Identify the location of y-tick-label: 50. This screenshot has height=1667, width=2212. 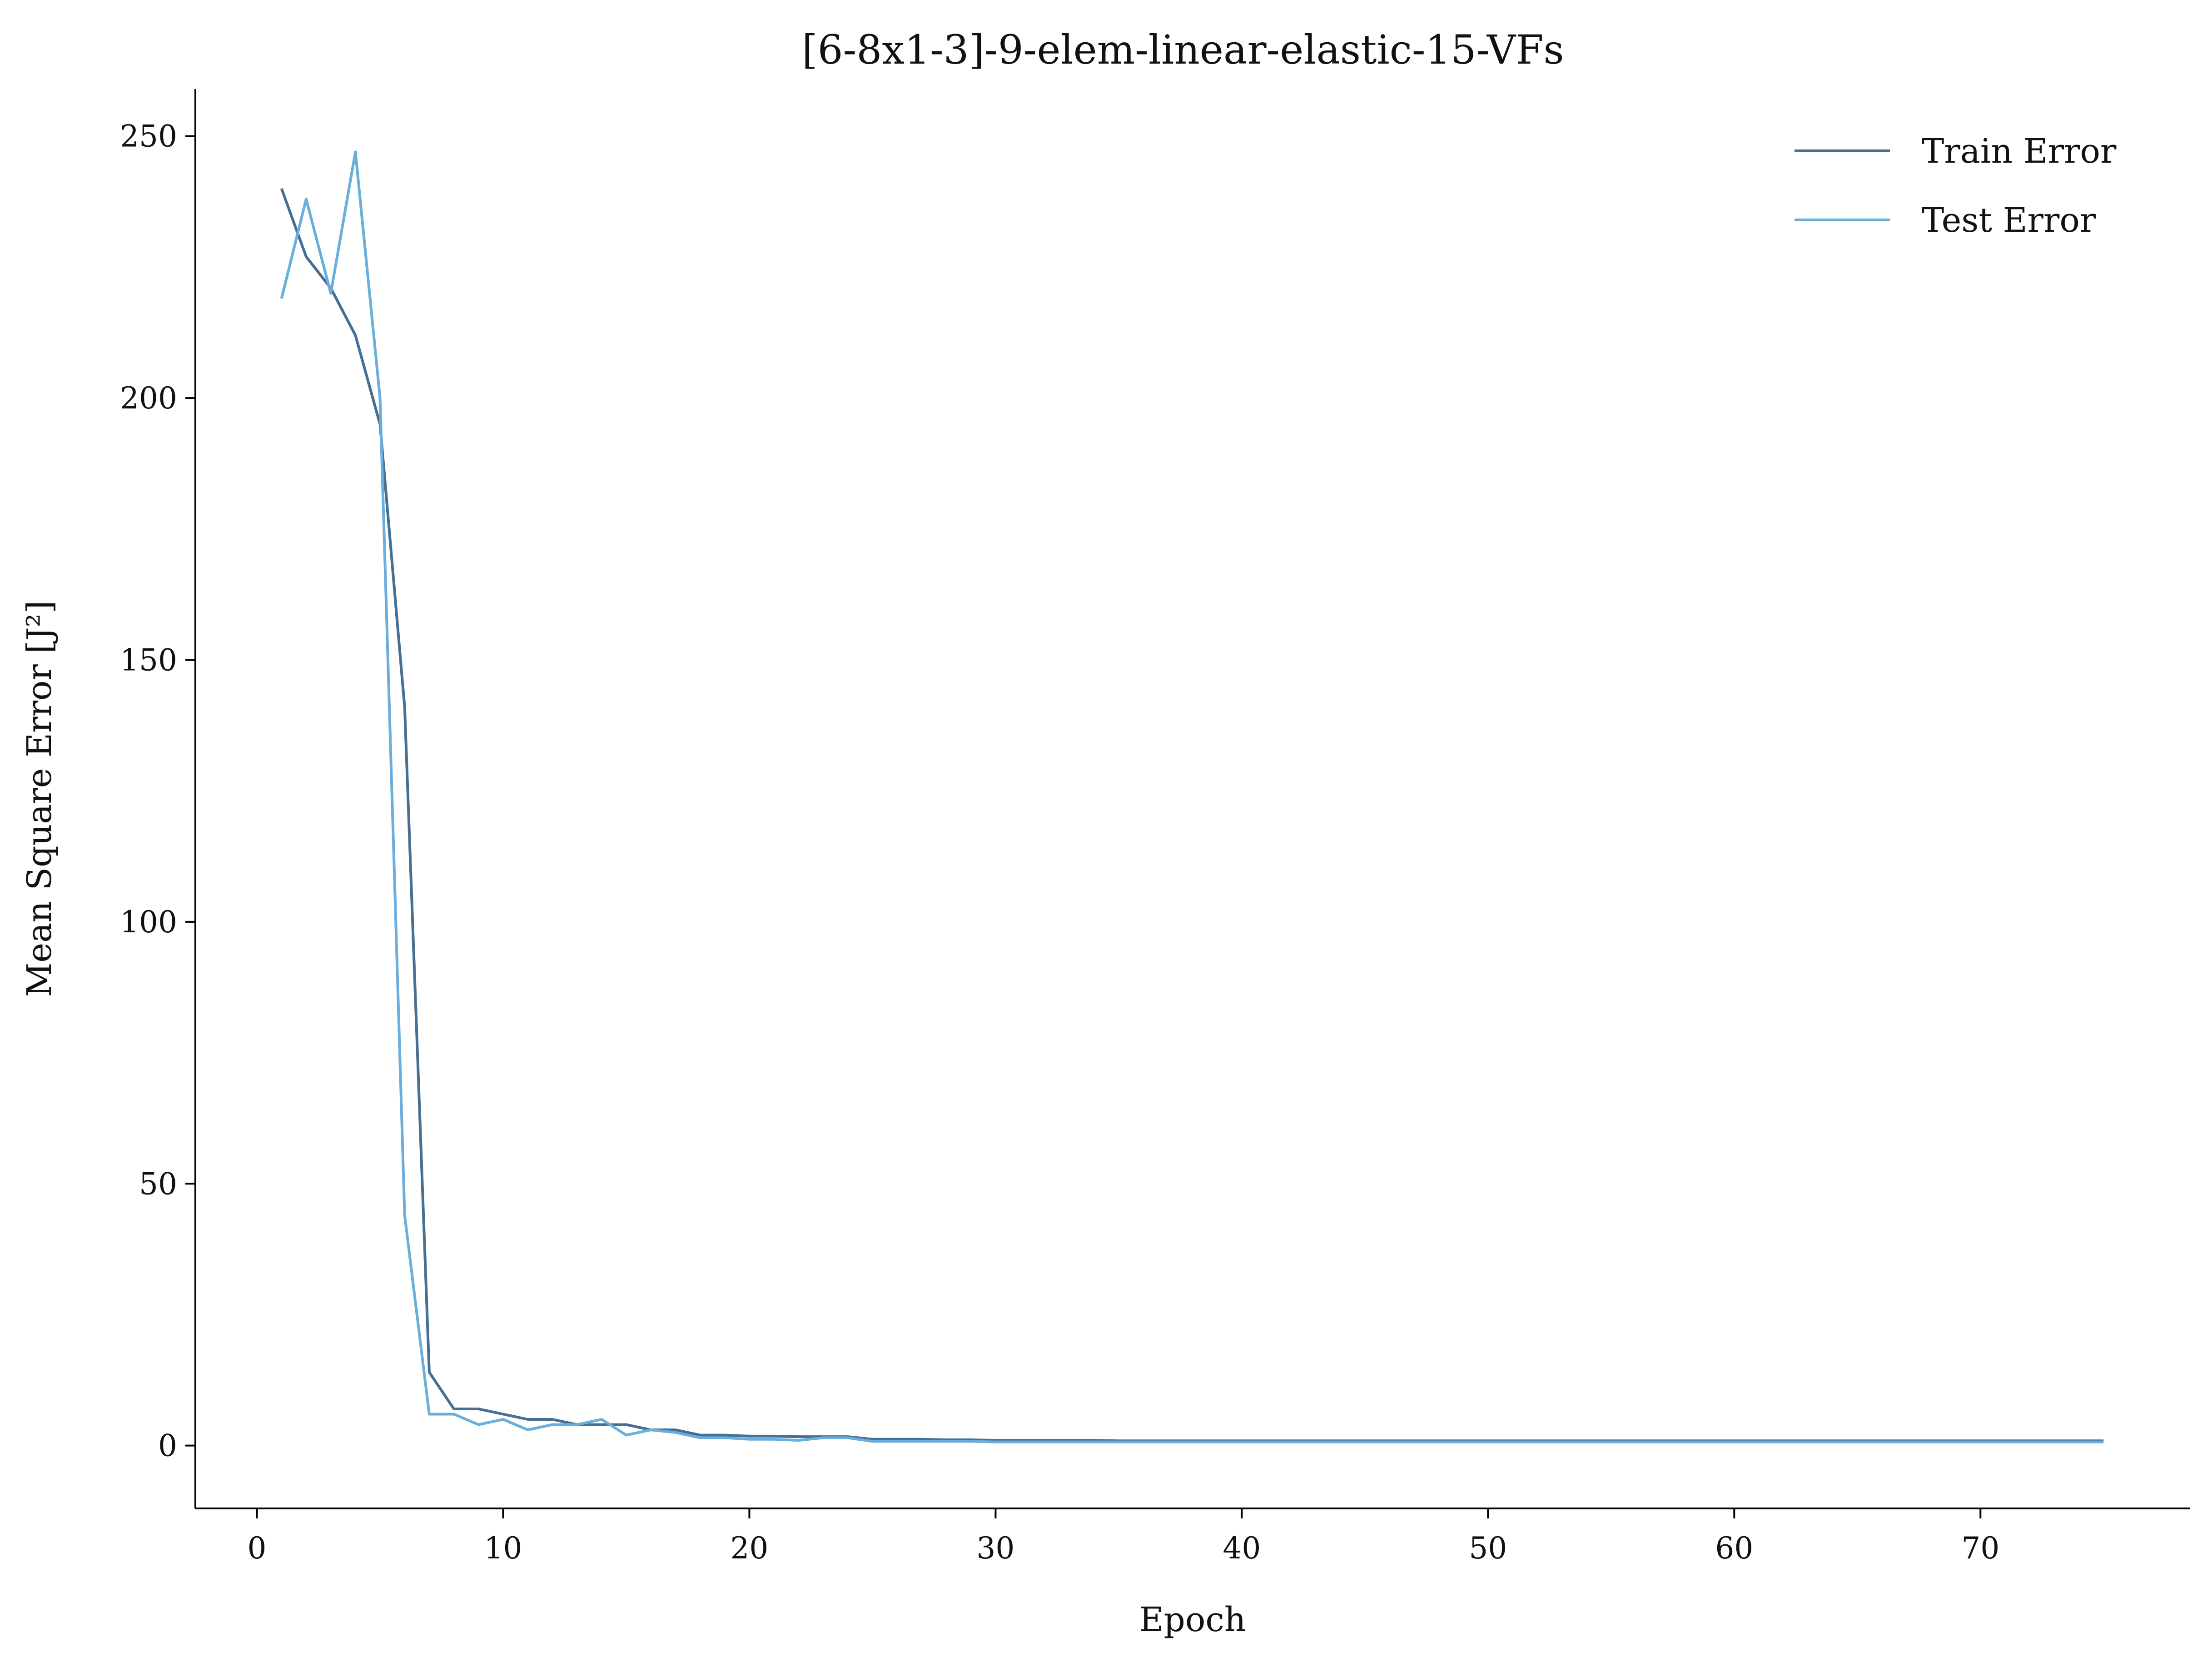
(158, 1183).